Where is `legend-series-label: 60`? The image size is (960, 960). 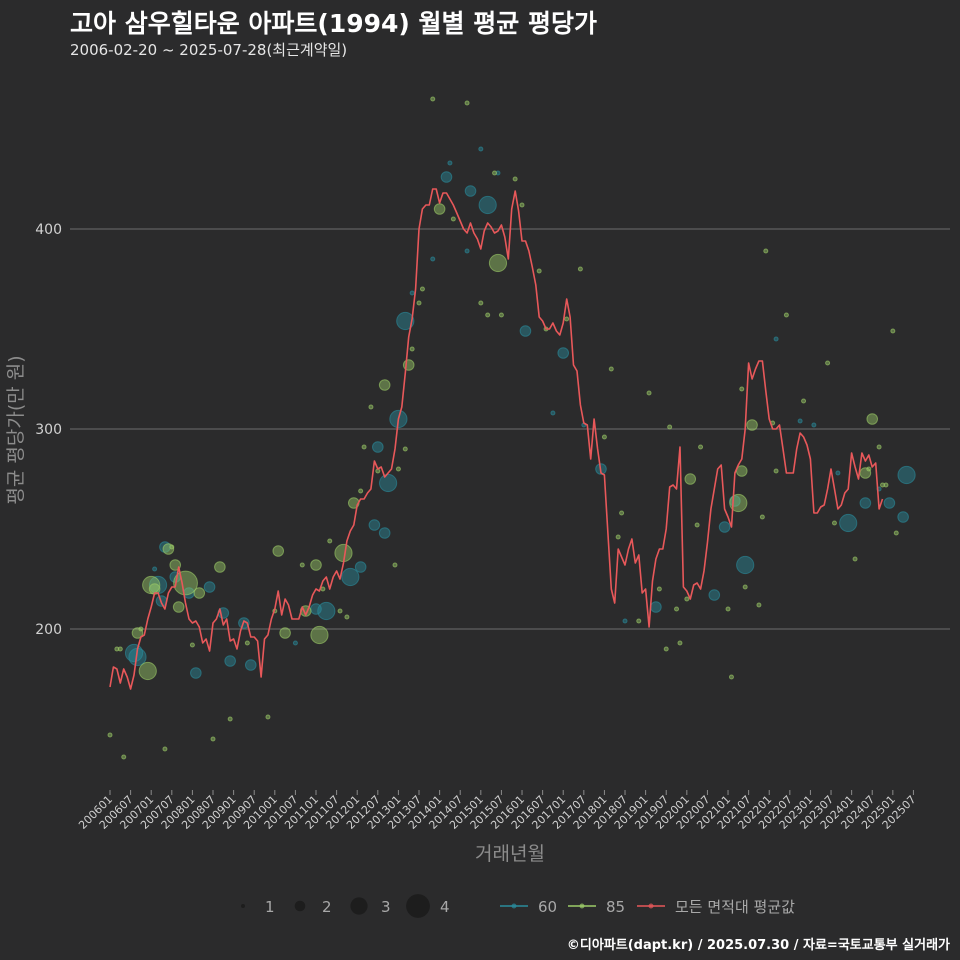 legend-series-label: 60 is located at coordinates (547, 907).